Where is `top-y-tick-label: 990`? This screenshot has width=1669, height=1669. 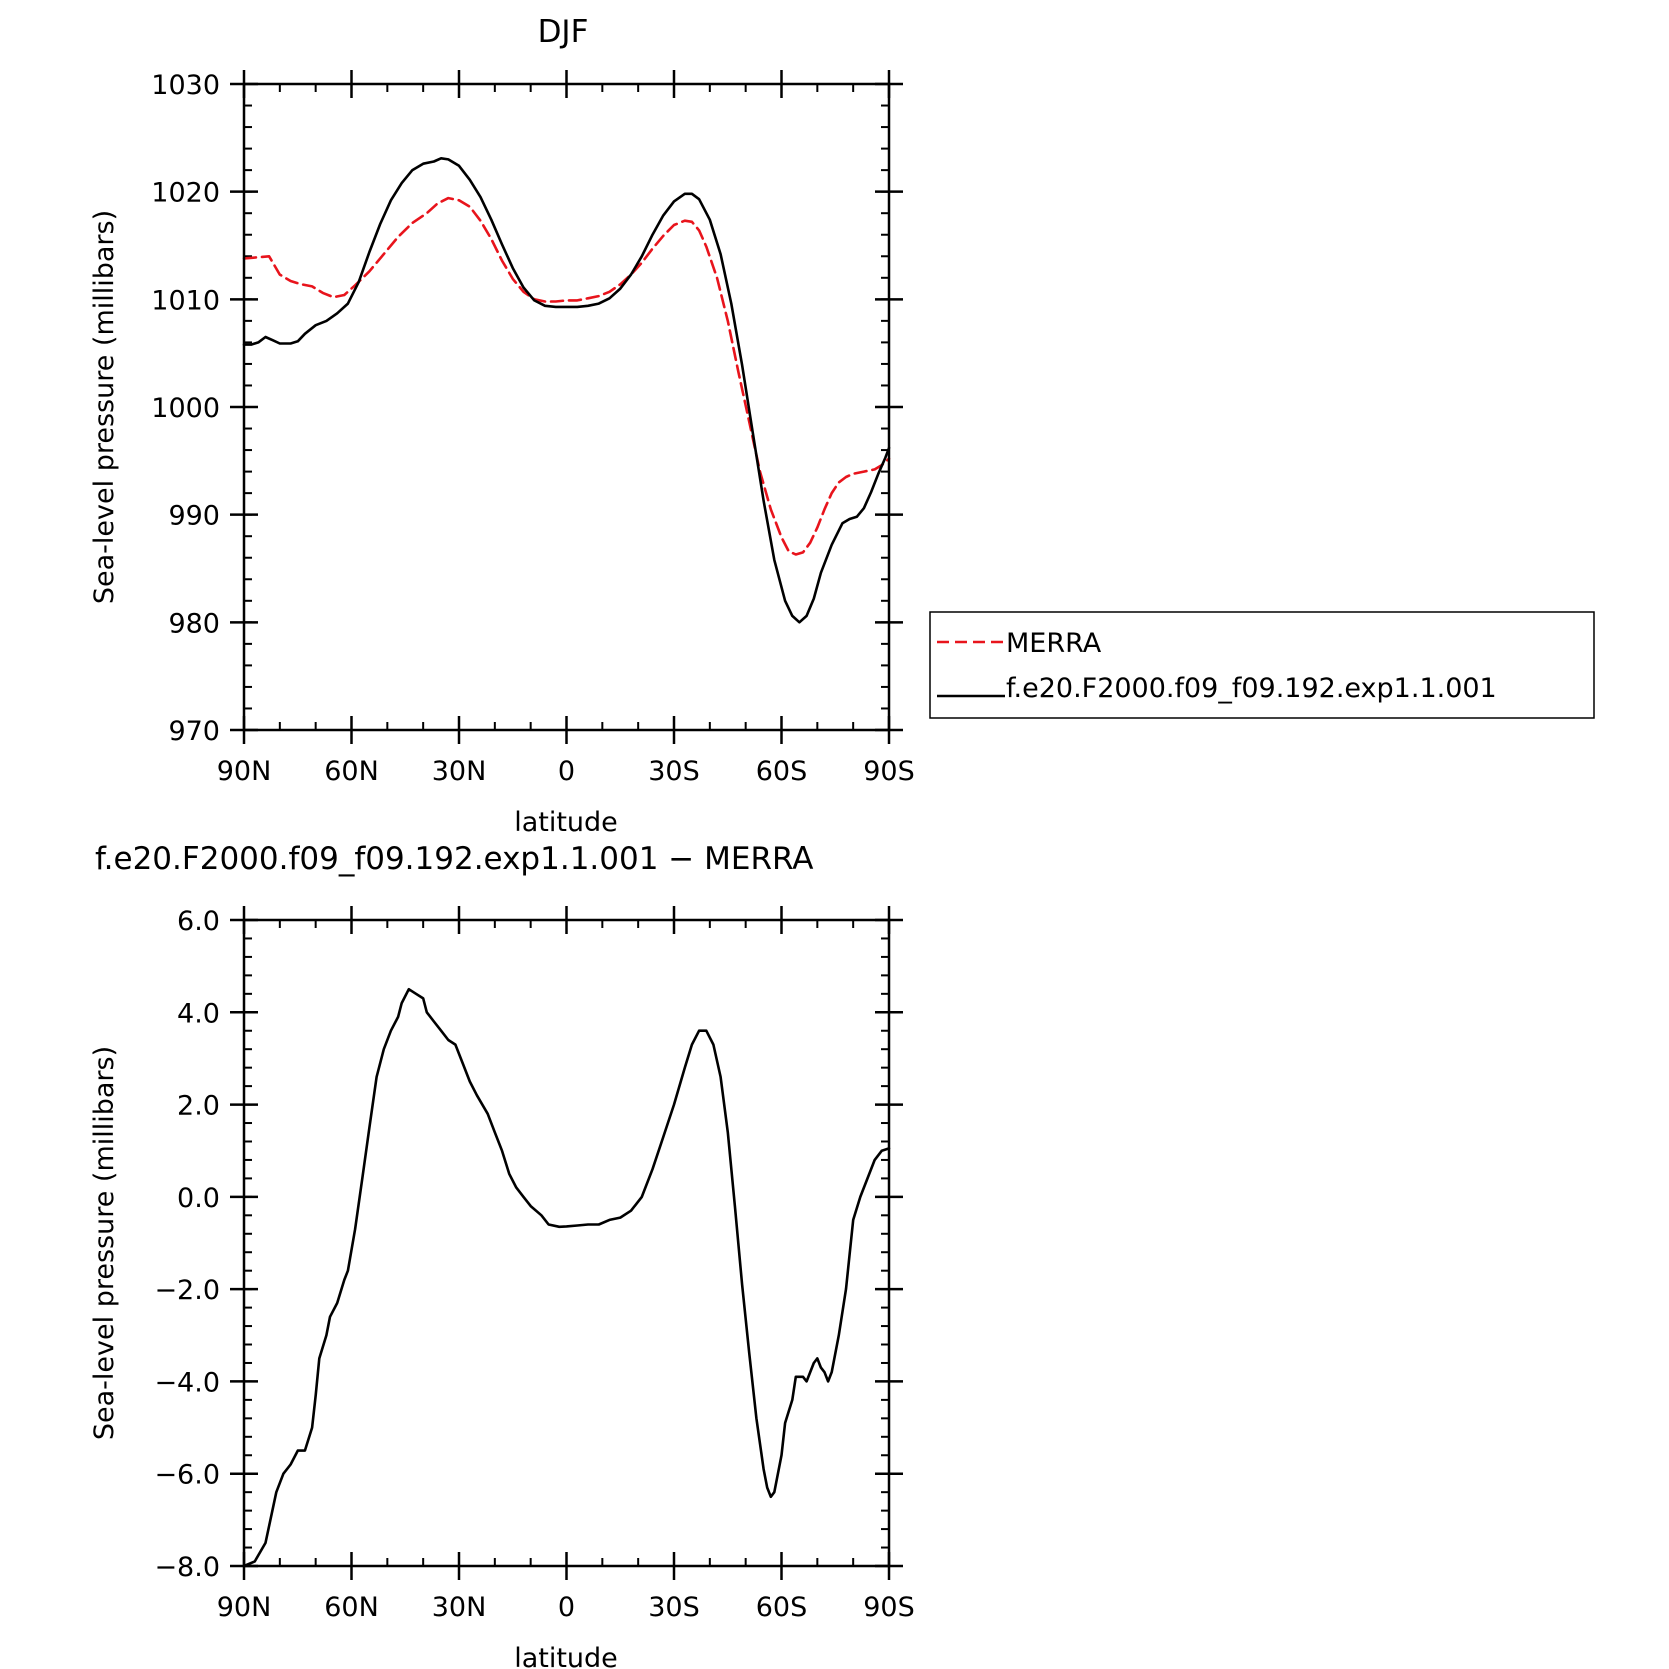
top-y-tick-label: 990 is located at coordinates (194, 516).